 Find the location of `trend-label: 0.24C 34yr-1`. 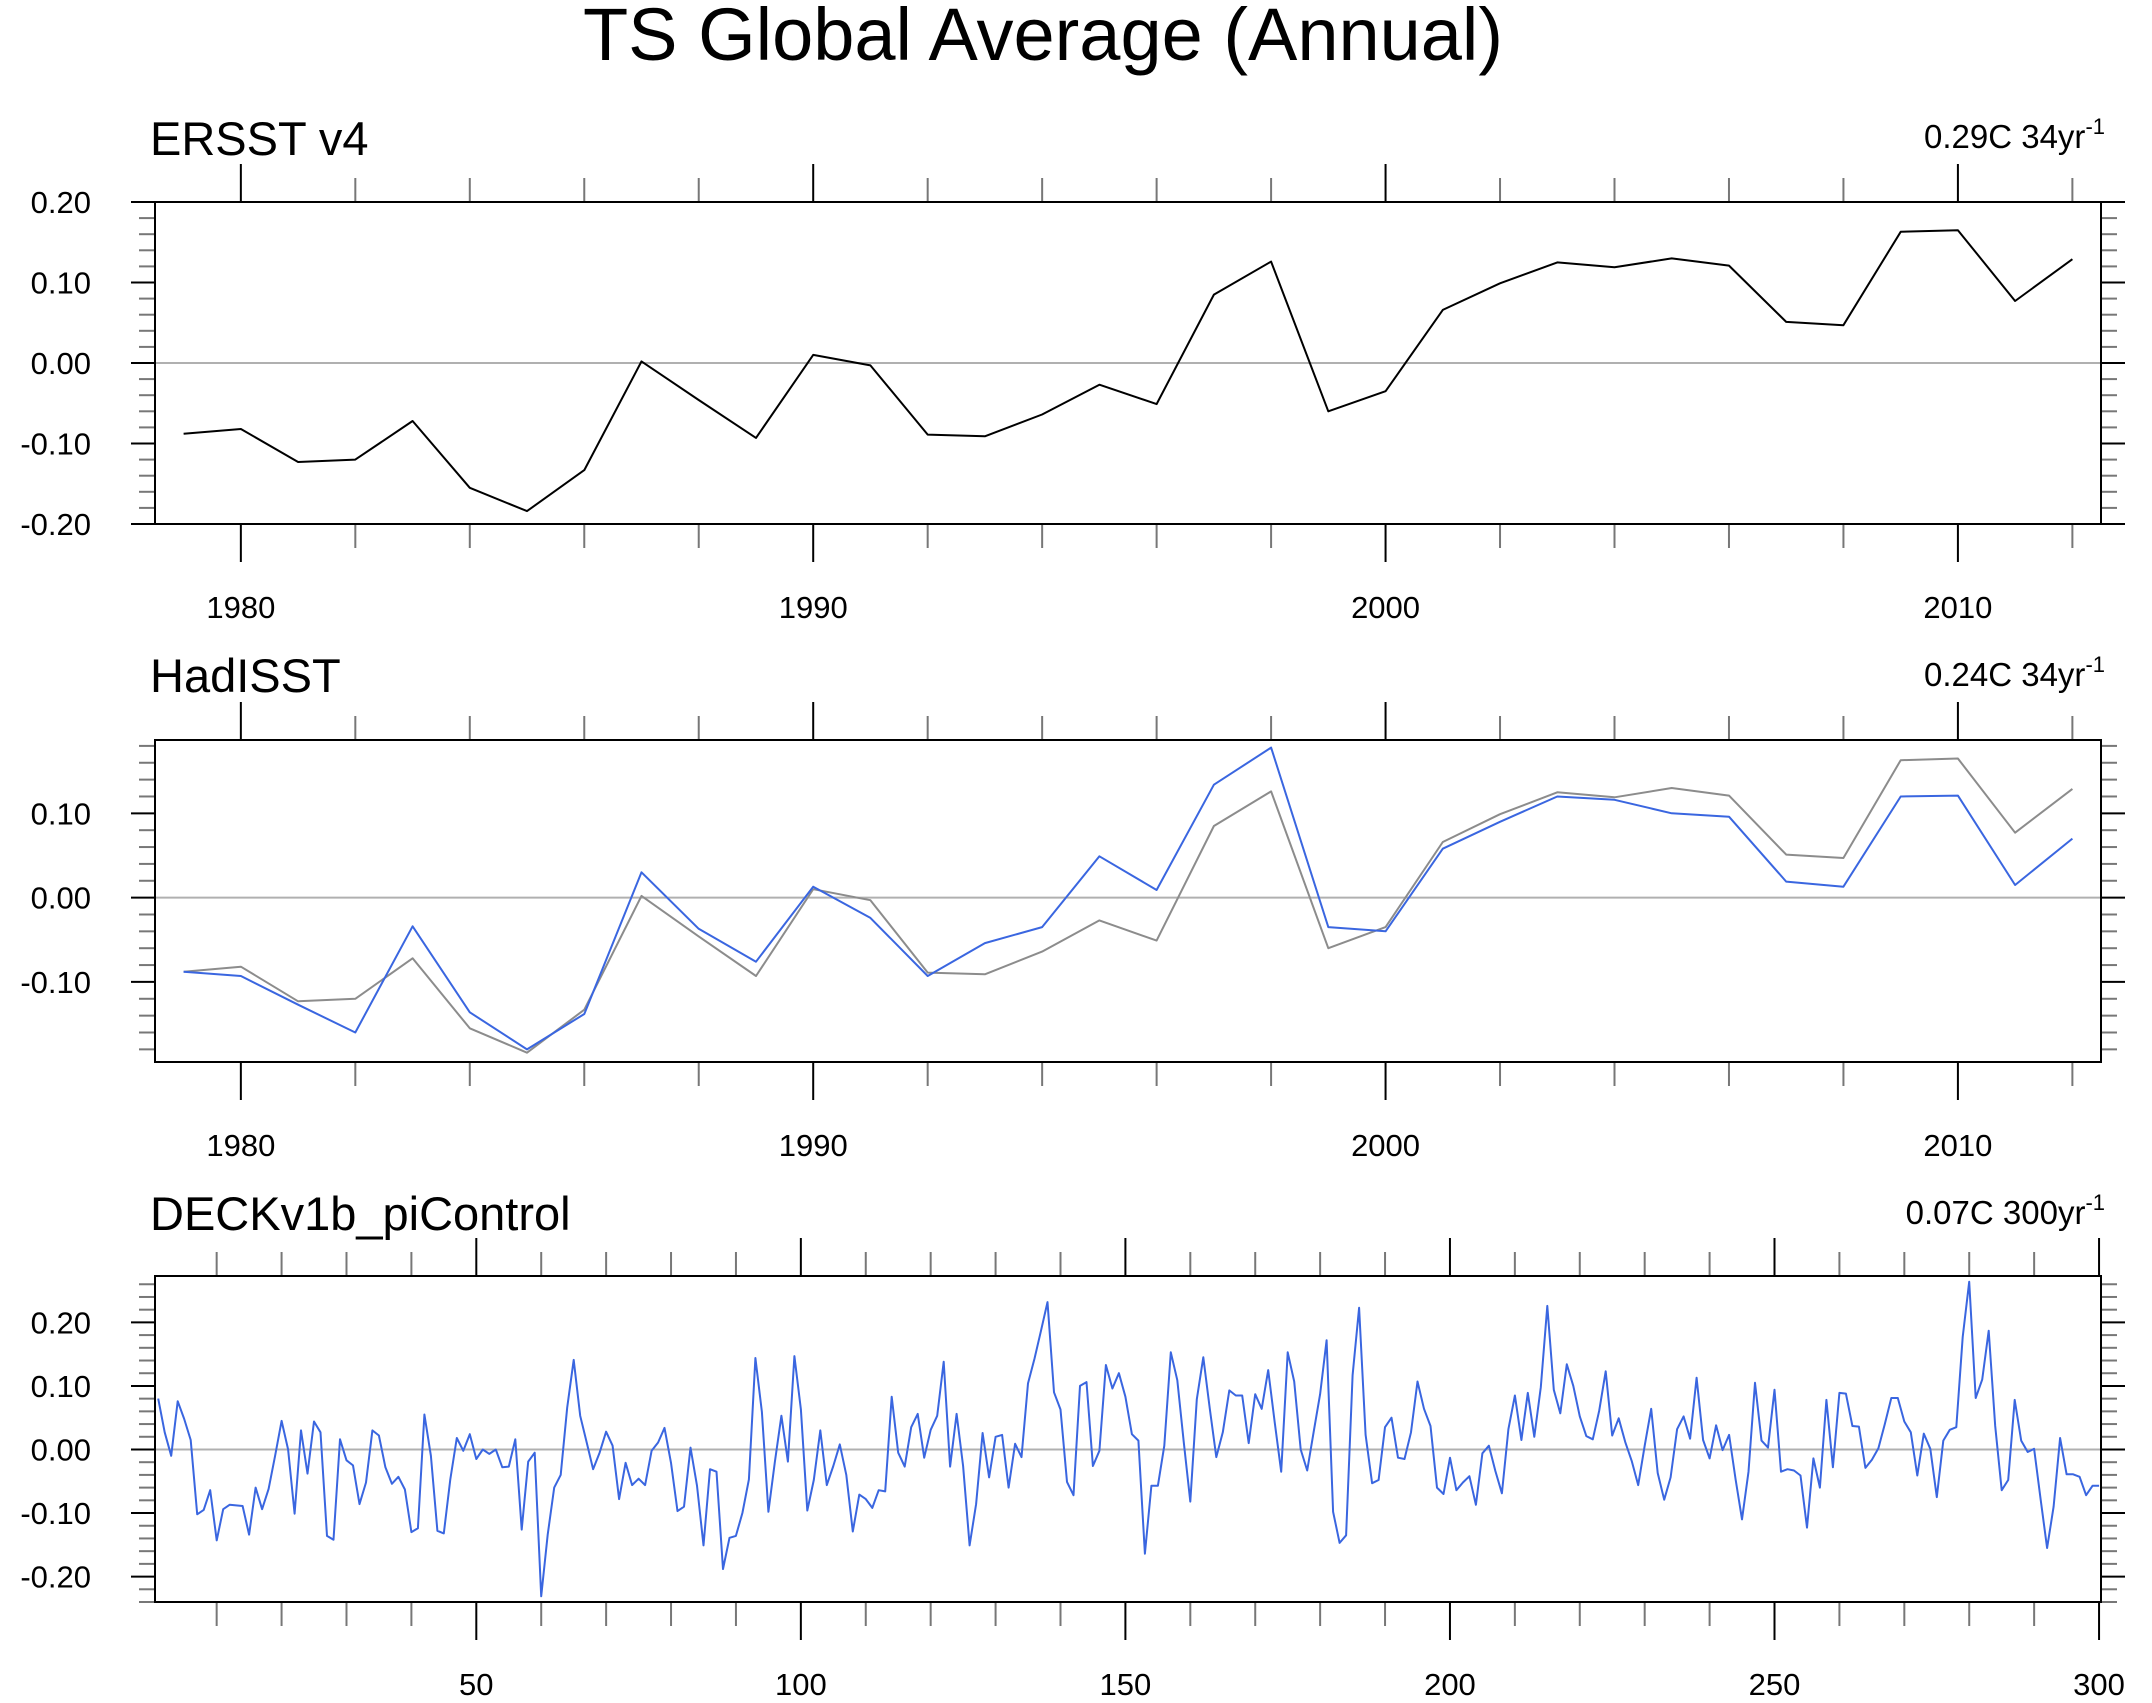

trend-label: 0.24C 34yr-1 is located at coordinates (2014, 672).